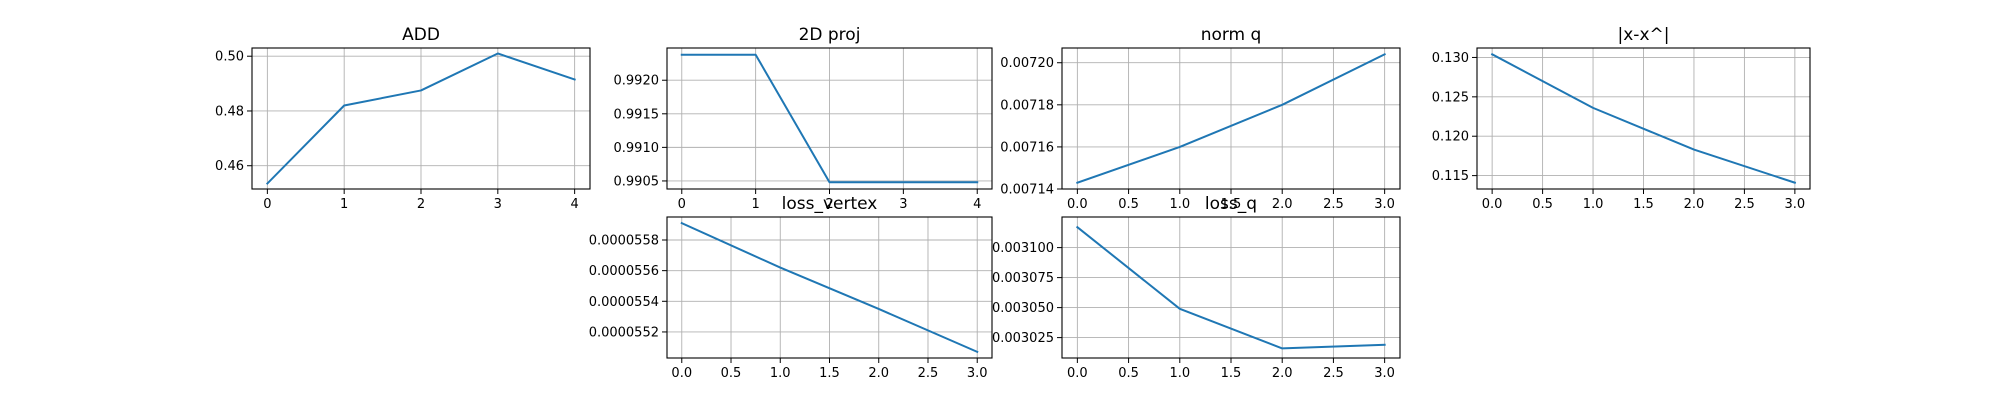 This screenshot has width=2000, height=400. What do you see at coordinates (1023, 338) in the screenshot?
I see `y-tick-label: 0.003025` at bounding box center [1023, 338].